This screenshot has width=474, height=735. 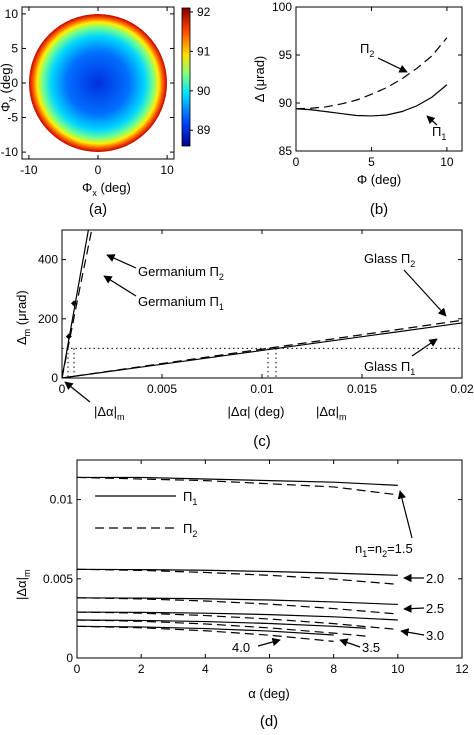 I want to click on y-tick-label: 400, so click(x=48, y=260).